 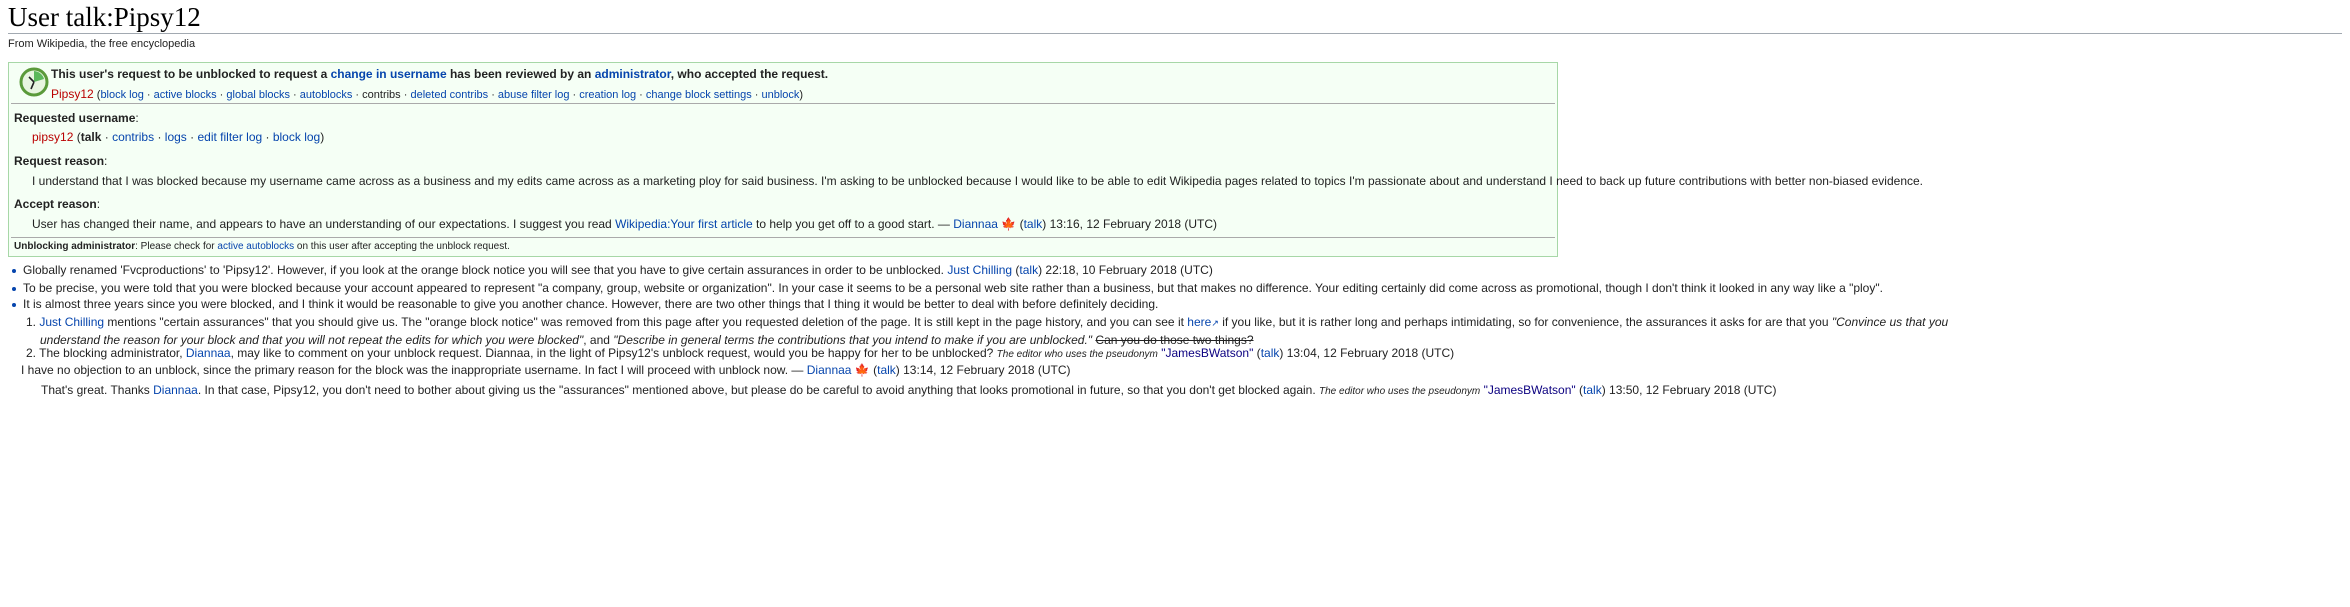 I want to click on deleted-contribs-link: deleted contribs, so click(x=449, y=95).